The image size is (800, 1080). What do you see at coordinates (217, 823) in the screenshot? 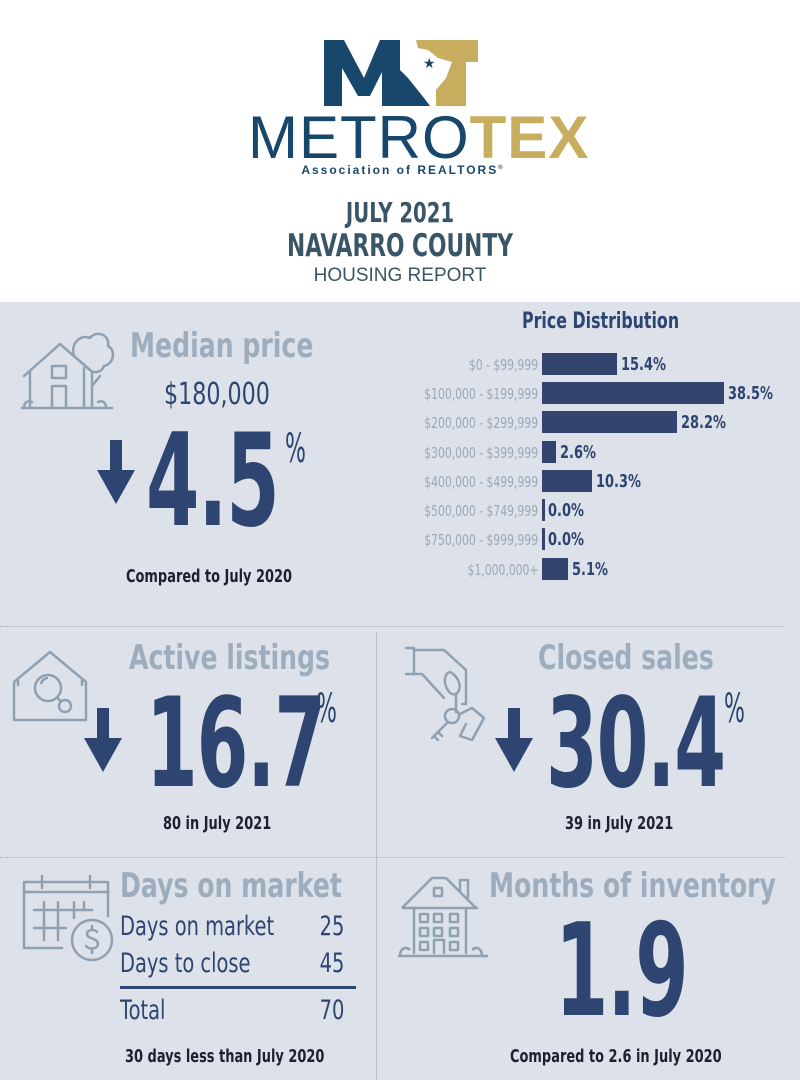
I see `active-listings-note: 80 in July 2021` at bounding box center [217, 823].